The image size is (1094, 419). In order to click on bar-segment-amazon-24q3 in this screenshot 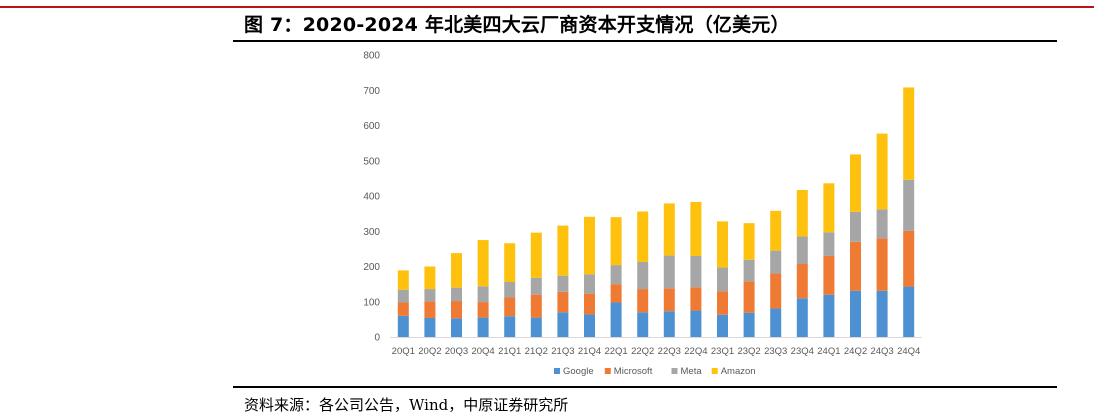, I will do `click(882, 171)`.